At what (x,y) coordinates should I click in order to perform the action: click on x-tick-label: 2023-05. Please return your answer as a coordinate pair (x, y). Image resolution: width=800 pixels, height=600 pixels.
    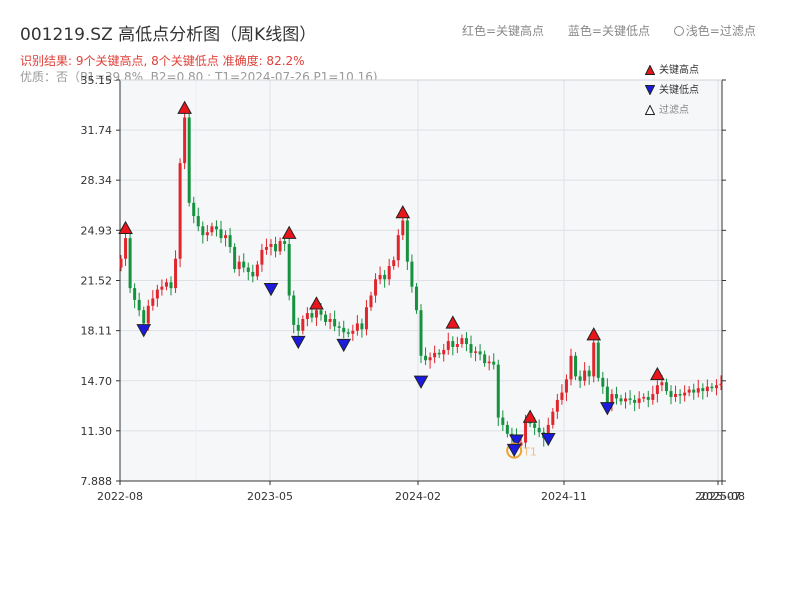
    Looking at the image, I should click on (270, 496).